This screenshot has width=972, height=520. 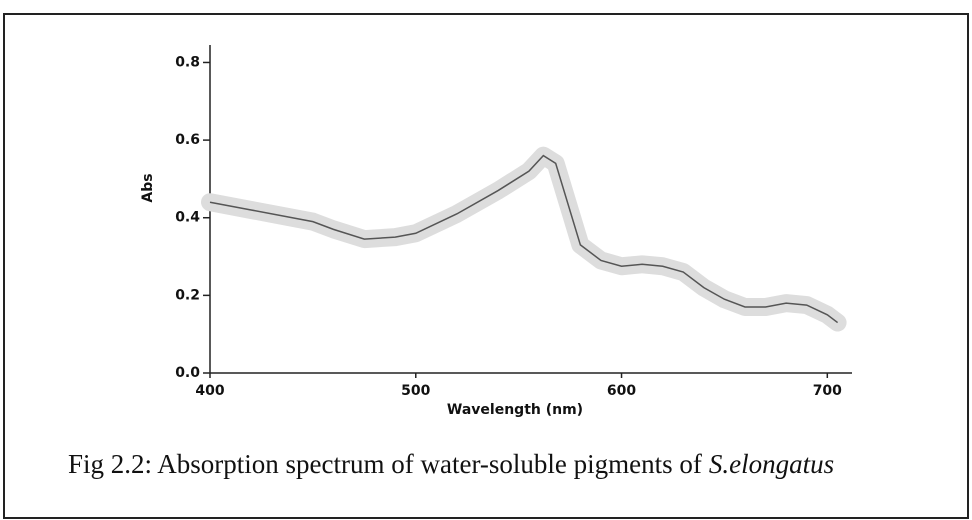 What do you see at coordinates (187, 218) in the screenshot?
I see `y-tick-label: 0.4` at bounding box center [187, 218].